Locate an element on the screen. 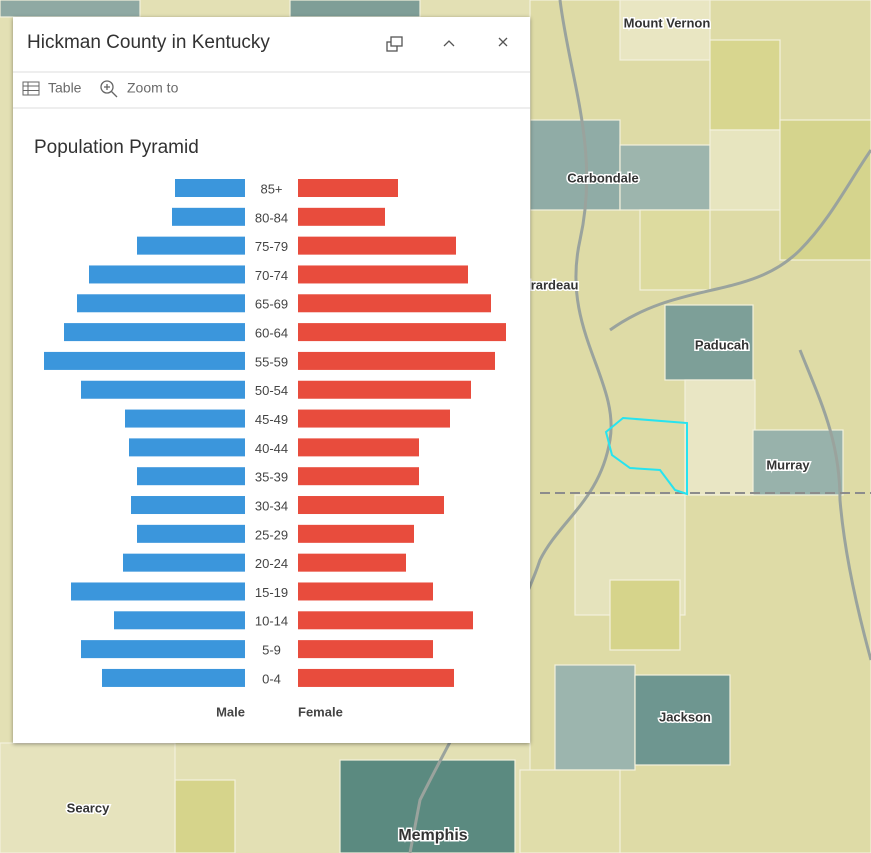  table-icon is located at coordinates (31, 88).